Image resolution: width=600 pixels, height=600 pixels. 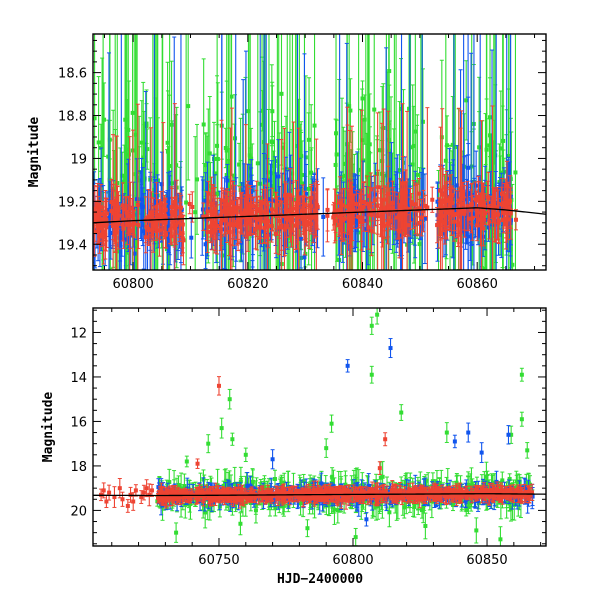 What do you see at coordinates (78, 333) in the screenshot?
I see `bottom-y-tick-label: 12` at bounding box center [78, 333].